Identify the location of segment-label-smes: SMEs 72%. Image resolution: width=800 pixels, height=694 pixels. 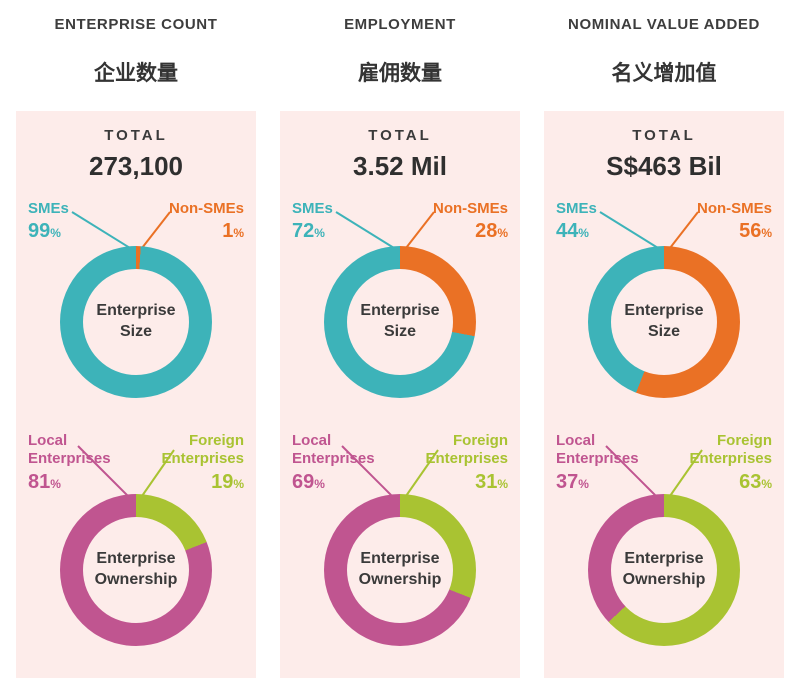
(312, 221).